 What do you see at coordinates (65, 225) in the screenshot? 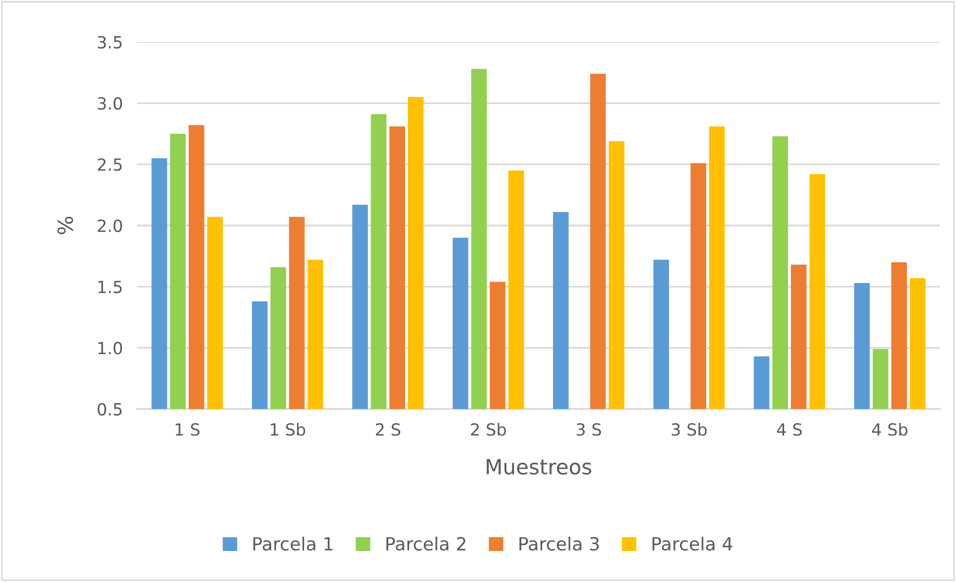
I see `y-axis-title: %` at bounding box center [65, 225].